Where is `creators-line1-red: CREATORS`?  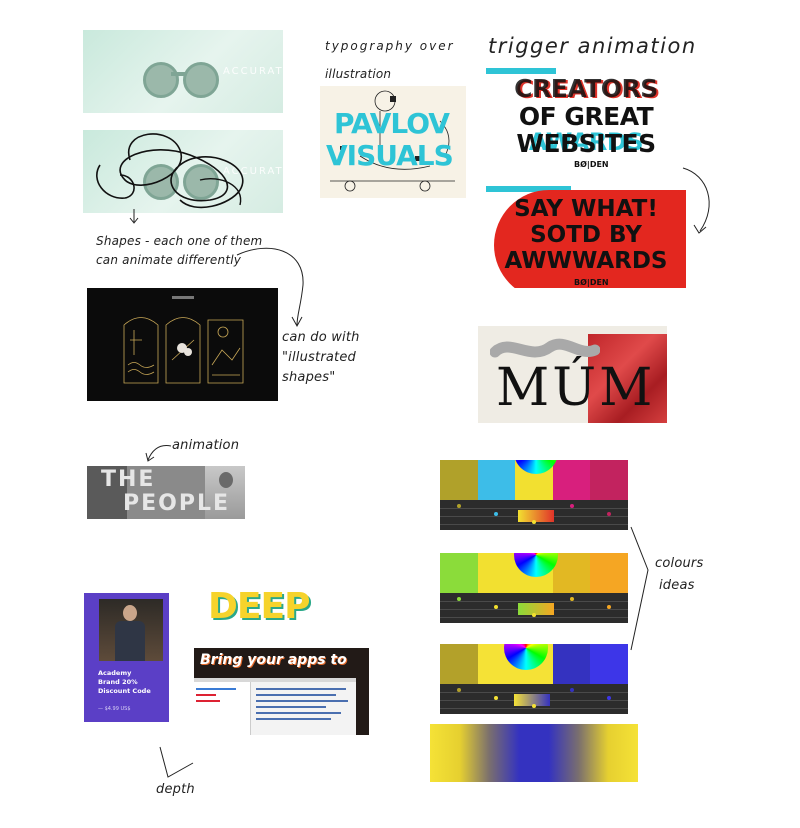
creators-line1-red: CREATORS is located at coordinates (588, 89).